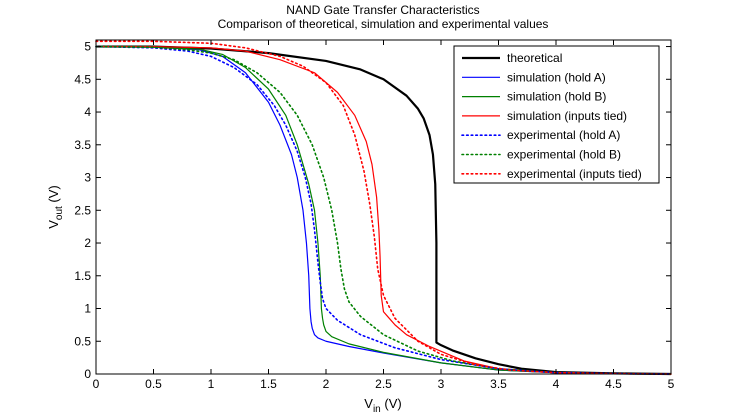  Describe the element at coordinates (87, 309) in the screenshot. I see `y-tick-label: 1` at that location.